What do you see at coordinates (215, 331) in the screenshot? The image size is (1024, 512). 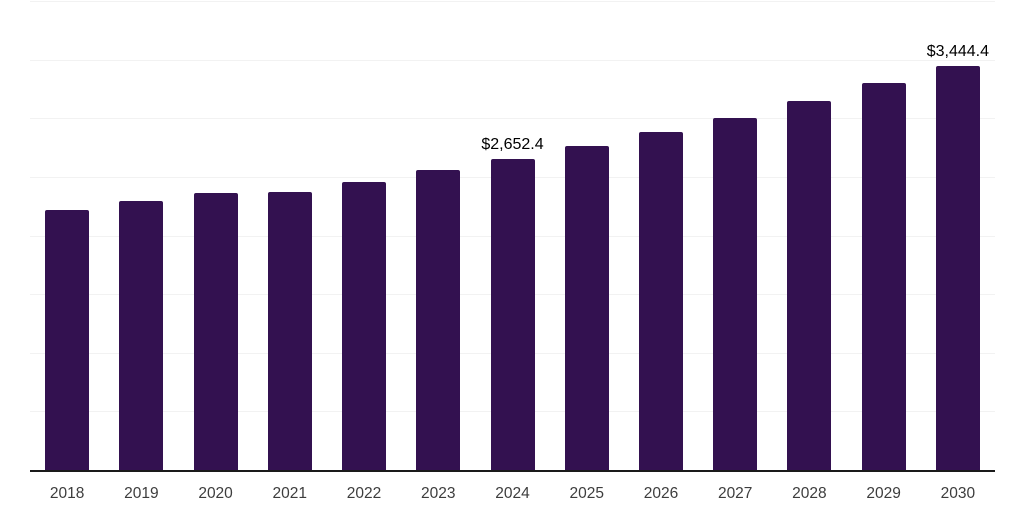 I see `bar-2020` at bounding box center [215, 331].